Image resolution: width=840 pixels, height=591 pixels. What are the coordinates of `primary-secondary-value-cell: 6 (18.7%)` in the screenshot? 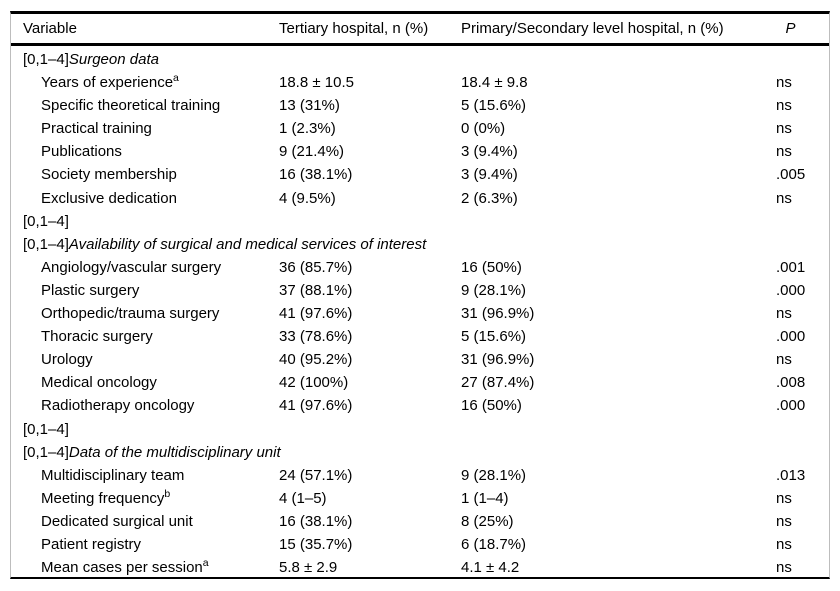 It's located at (494, 544).